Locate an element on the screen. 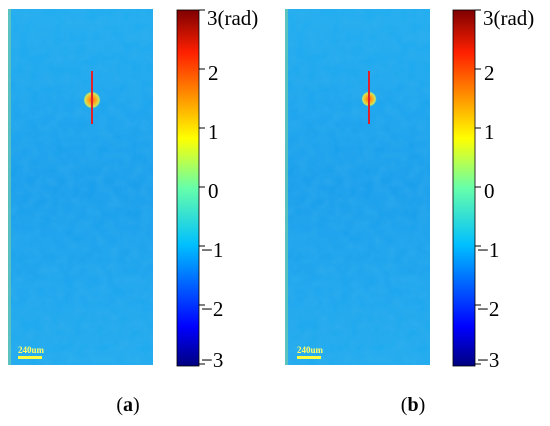 This screenshot has width=550, height=426. scale-bar-label-b: 240um is located at coordinates (310, 350).